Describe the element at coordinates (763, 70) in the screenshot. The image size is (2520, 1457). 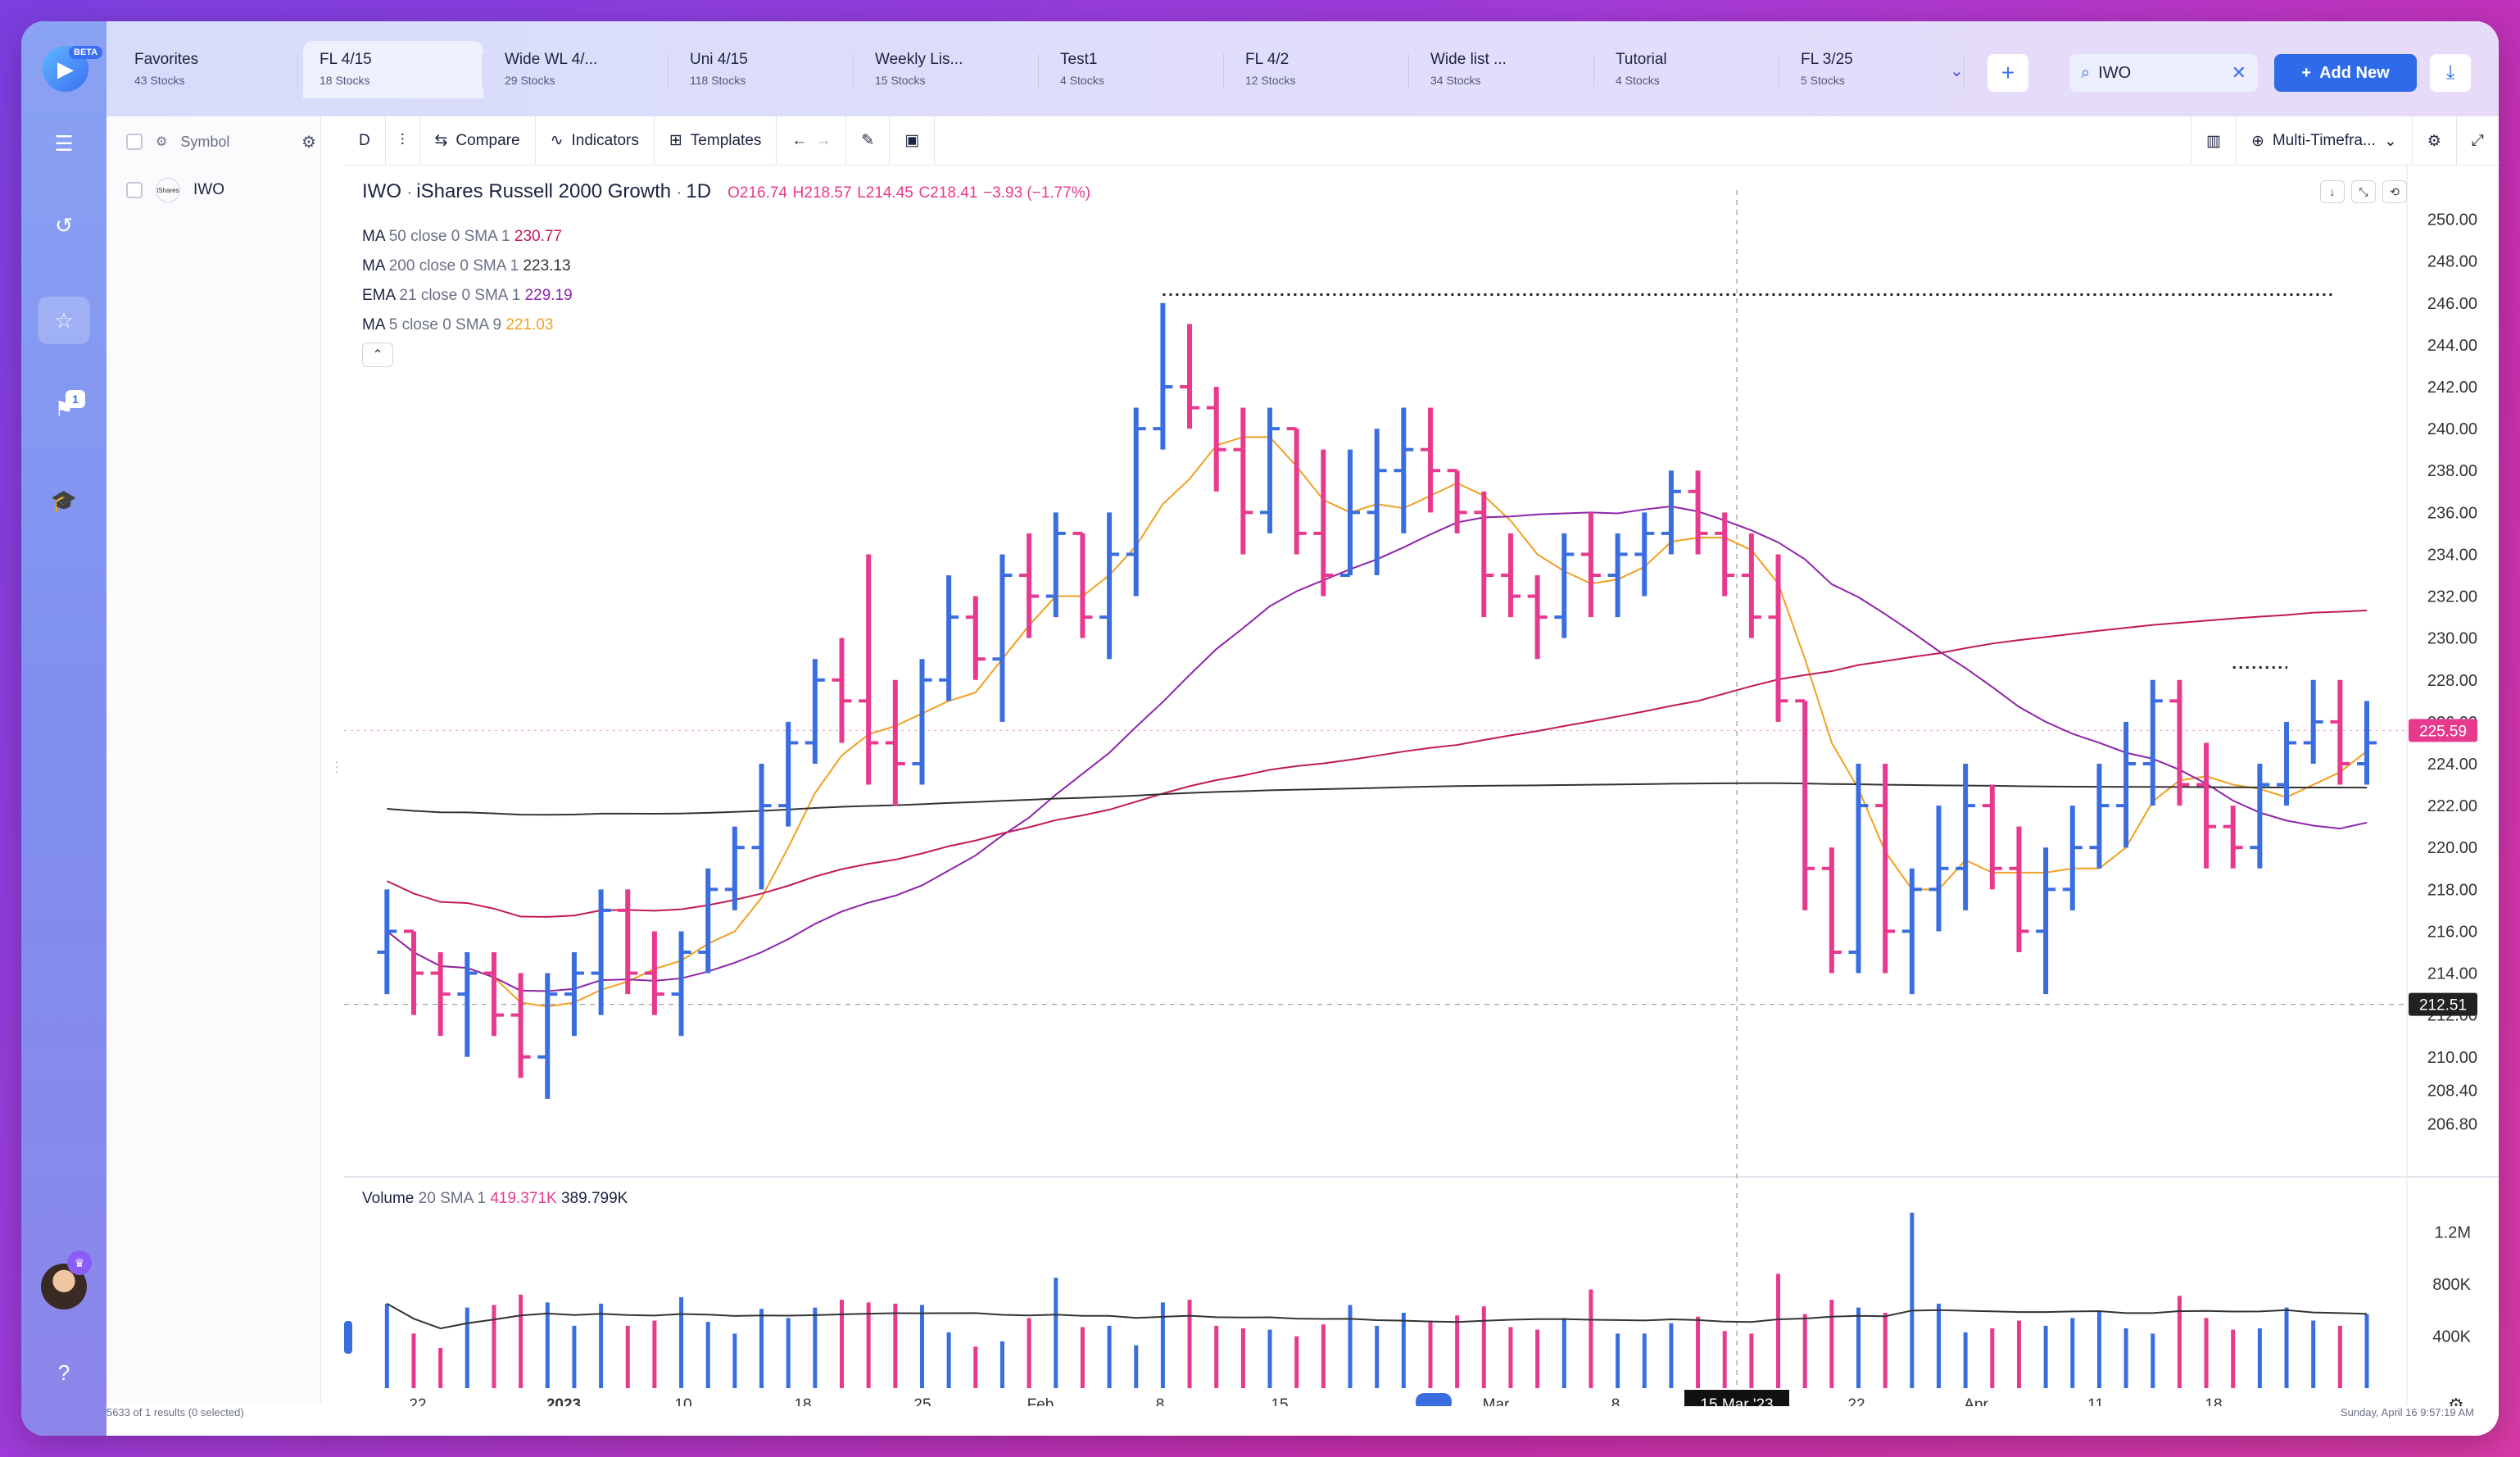
I see `tab-3: Uni 4/15 118 Stocks` at that location.